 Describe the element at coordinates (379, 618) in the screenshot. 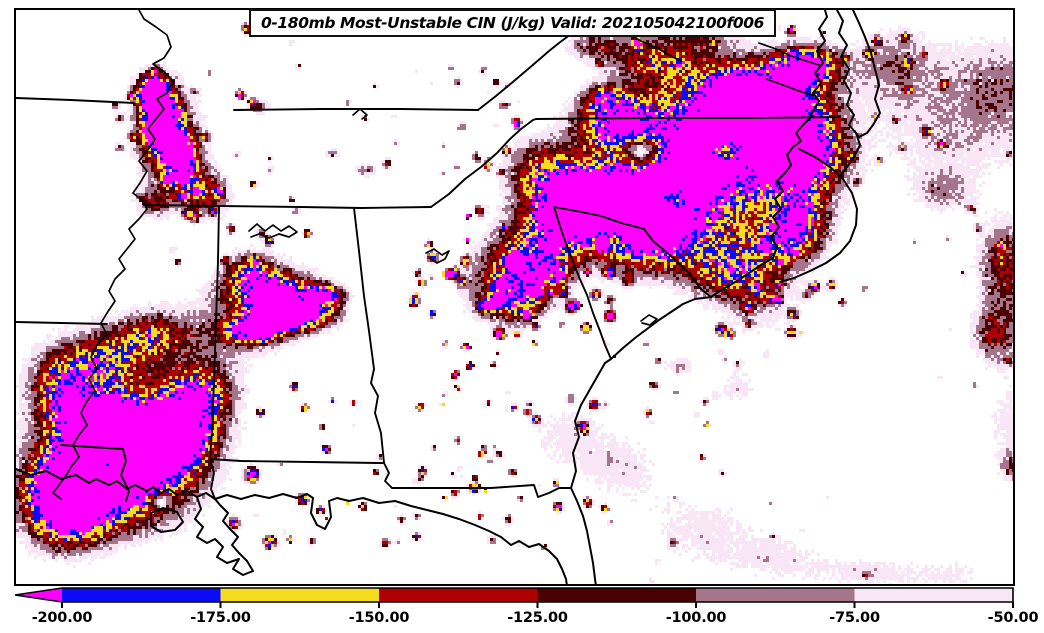

I see `colorbar-tick-label-2: -150.00` at that location.